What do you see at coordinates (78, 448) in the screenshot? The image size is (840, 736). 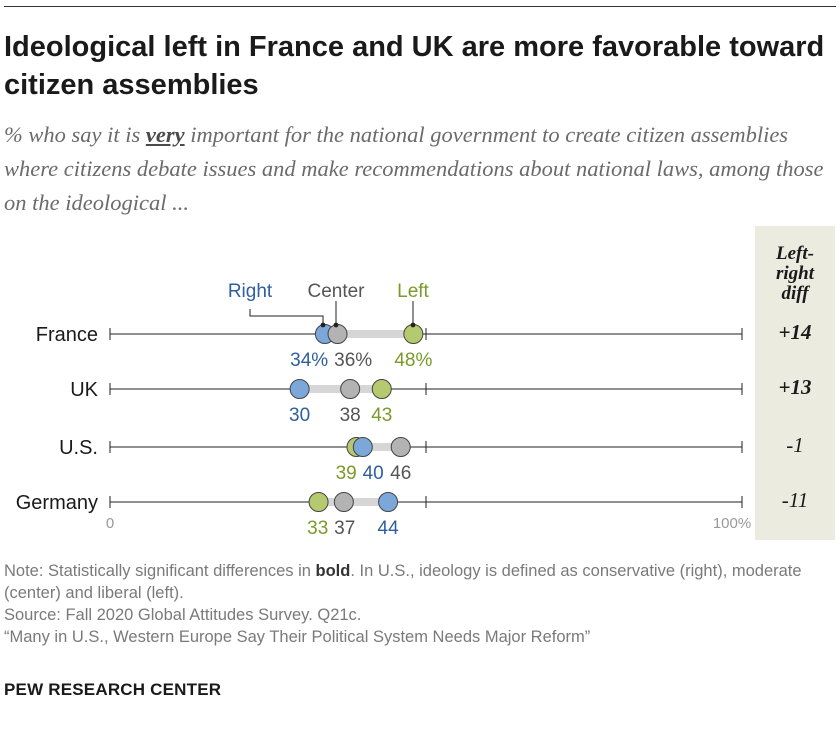 I see `country-label: U.S.` at bounding box center [78, 448].